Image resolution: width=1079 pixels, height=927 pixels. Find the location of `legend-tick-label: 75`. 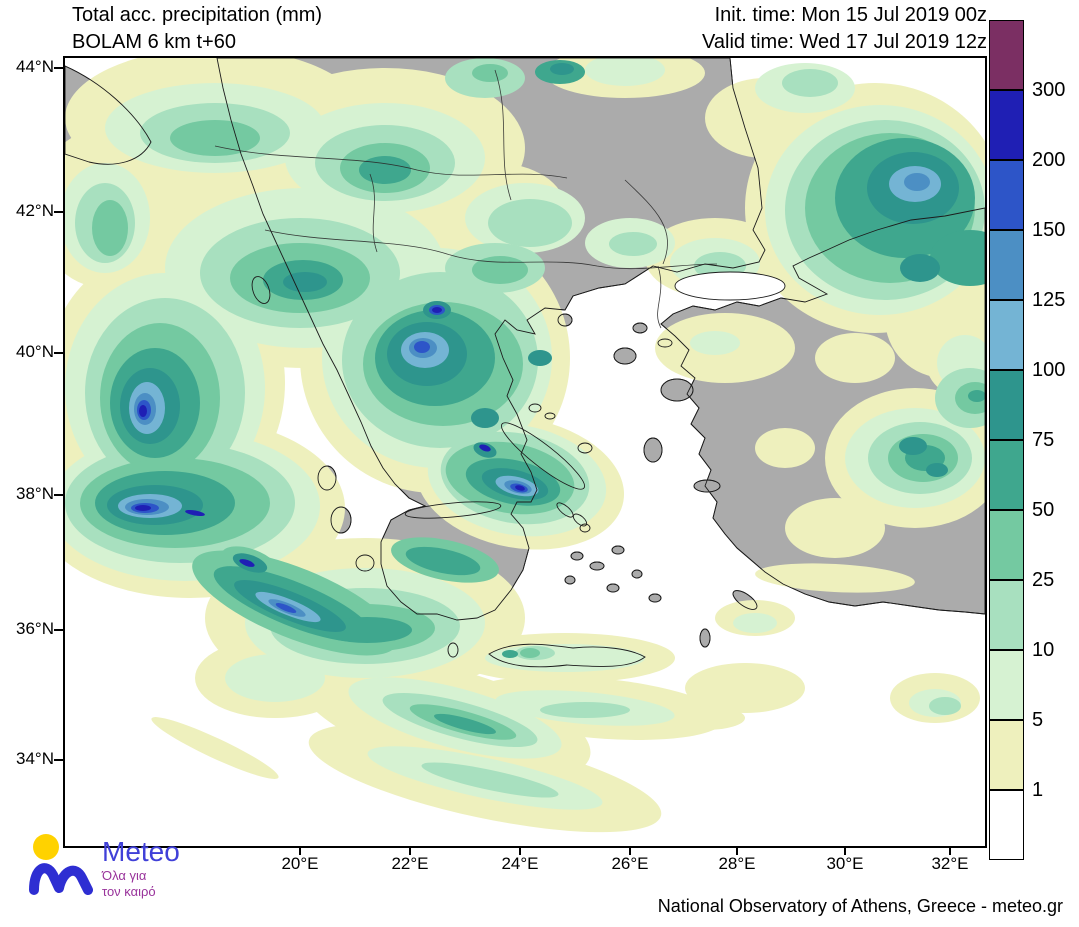

legend-tick-label: 75 is located at coordinates (1043, 440).